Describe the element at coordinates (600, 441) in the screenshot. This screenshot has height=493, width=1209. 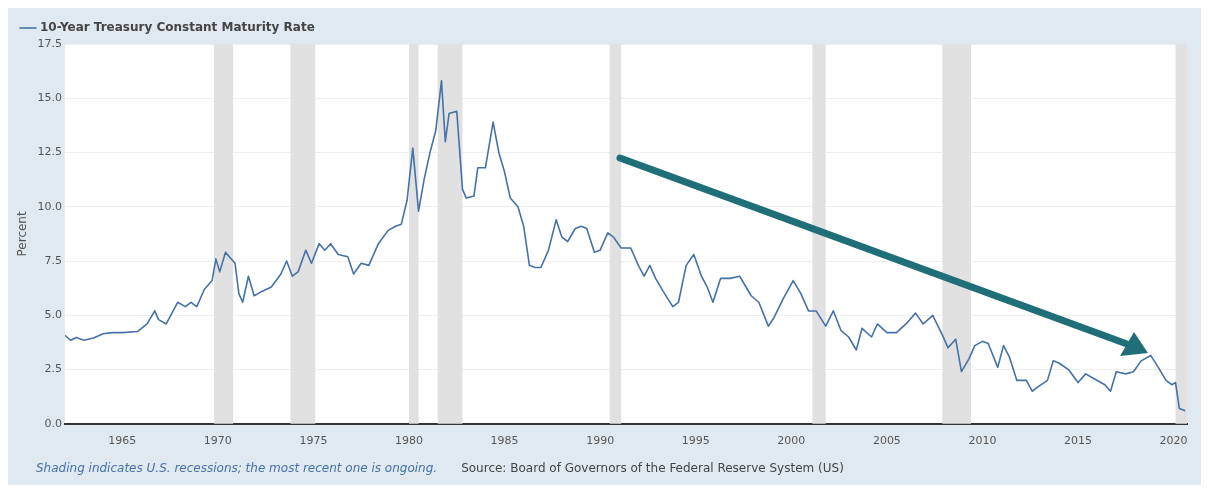
I see `x-tick-label: 1990` at that location.